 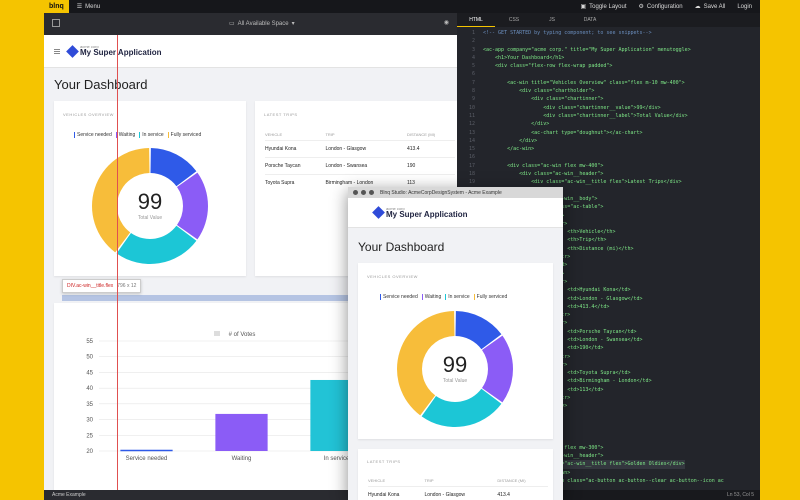 I want to click on eye-icon: ◉, so click(x=446, y=23).